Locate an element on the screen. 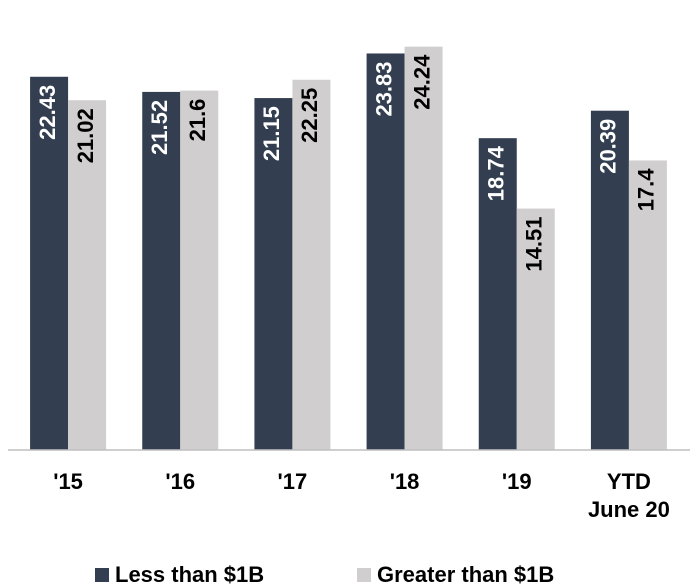  value-label: 23.83 is located at coordinates (383, 88).